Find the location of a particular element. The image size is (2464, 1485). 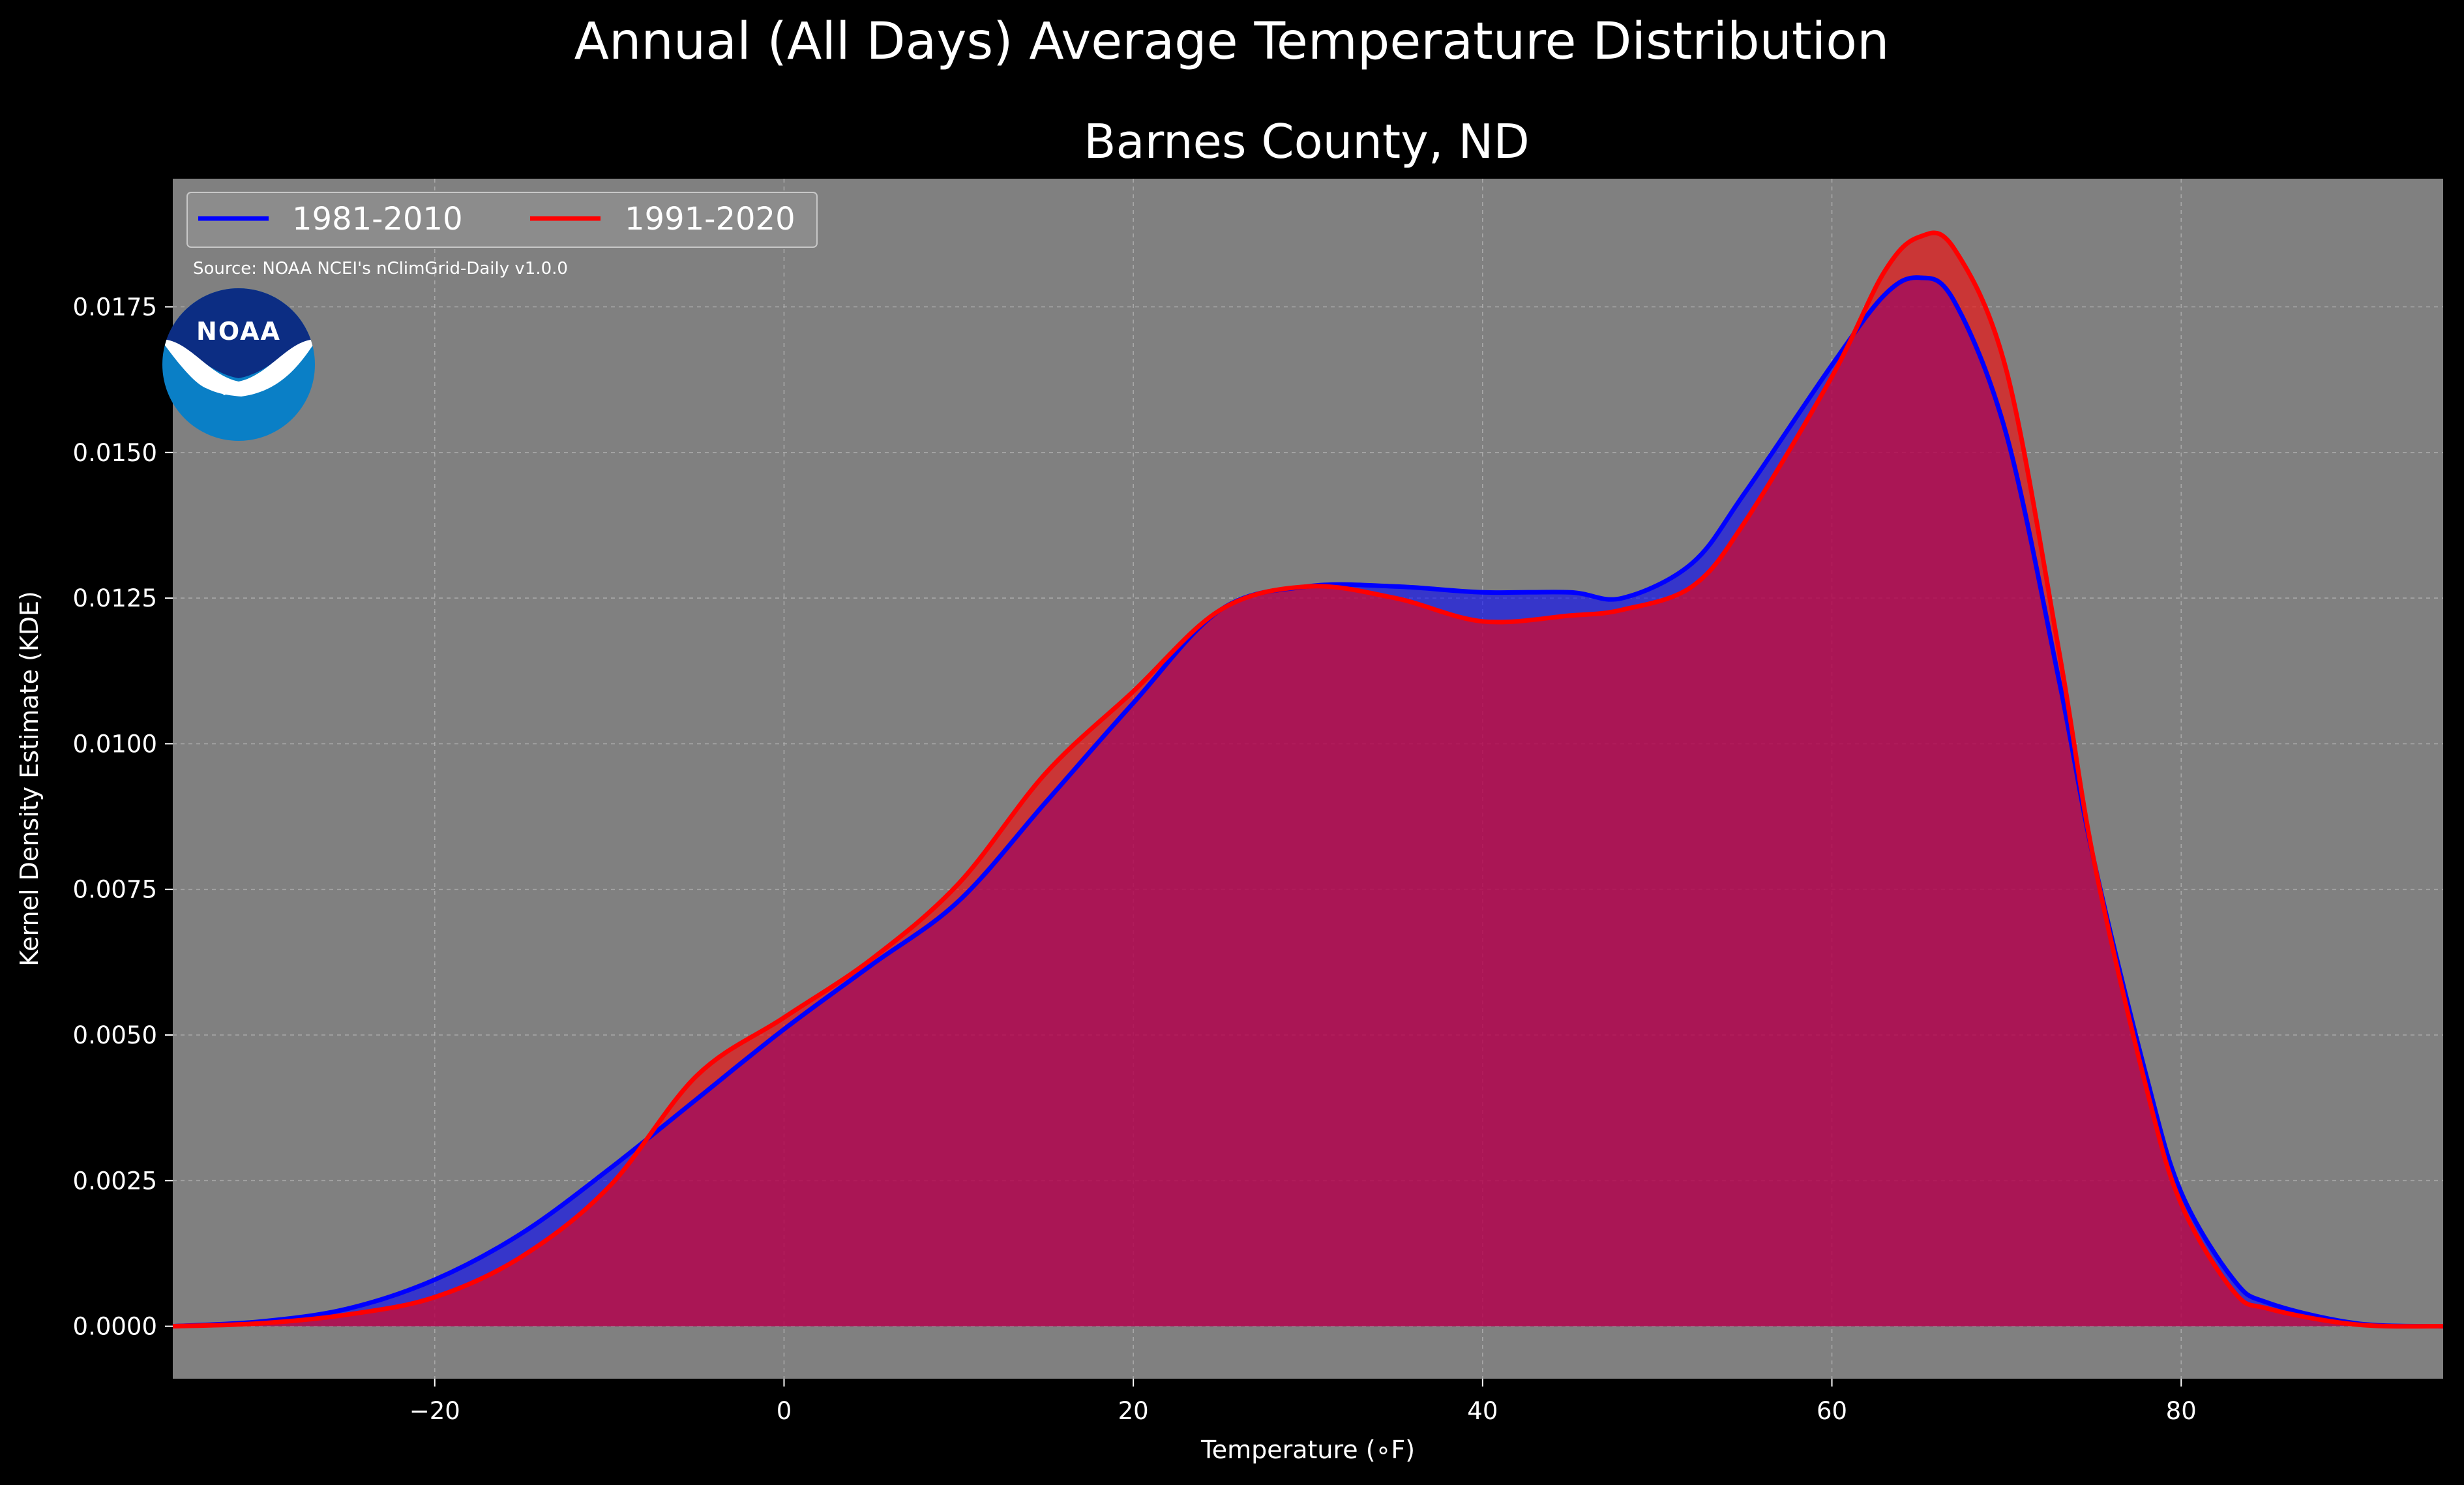

y-tick-label: 0.0175 is located at coordinates (115, 308).